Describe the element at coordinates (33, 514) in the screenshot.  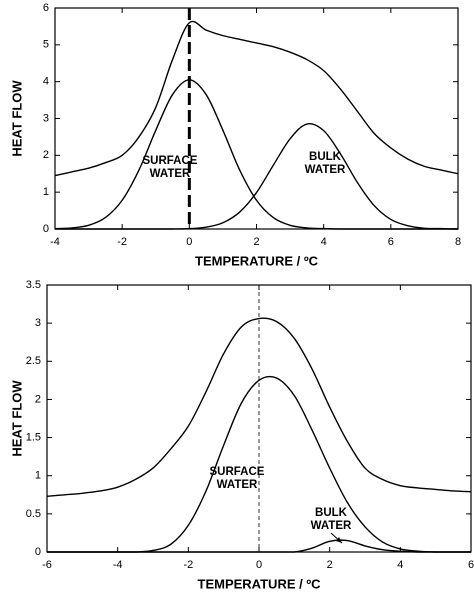
I see `y-tick-label: 0.5` at that location.